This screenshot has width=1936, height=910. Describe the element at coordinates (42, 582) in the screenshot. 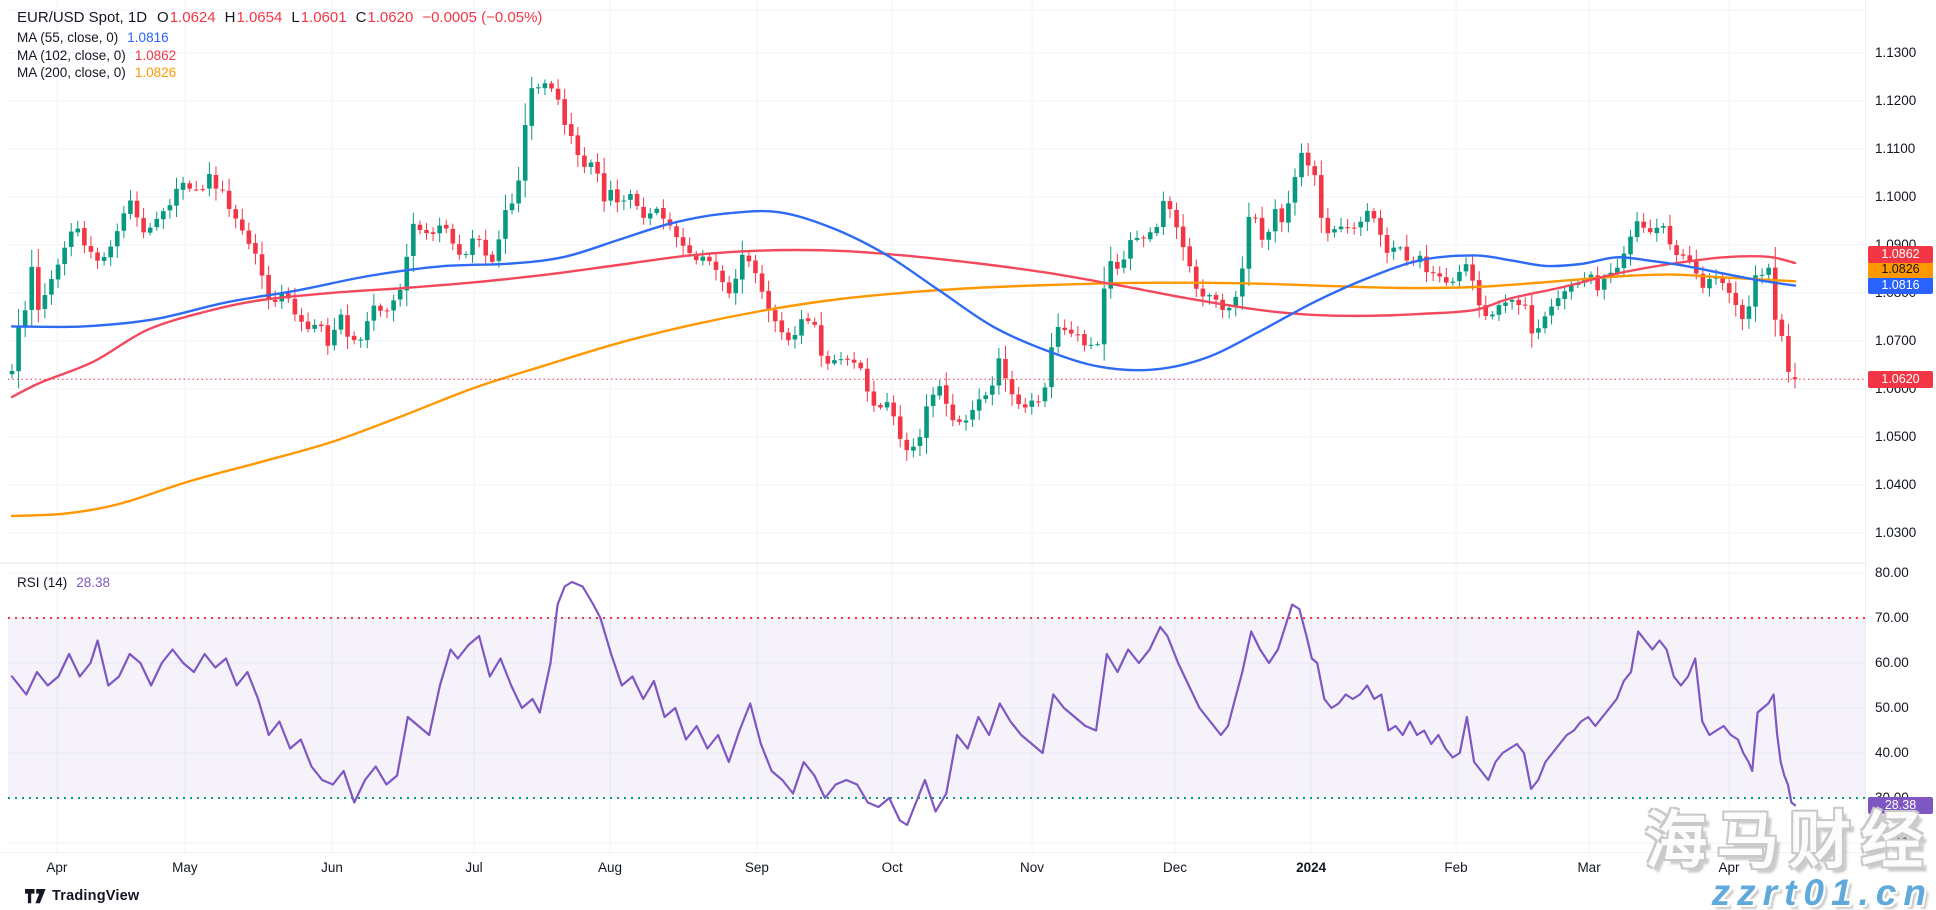

I see `rsi-label: RSI (14)` at that location.